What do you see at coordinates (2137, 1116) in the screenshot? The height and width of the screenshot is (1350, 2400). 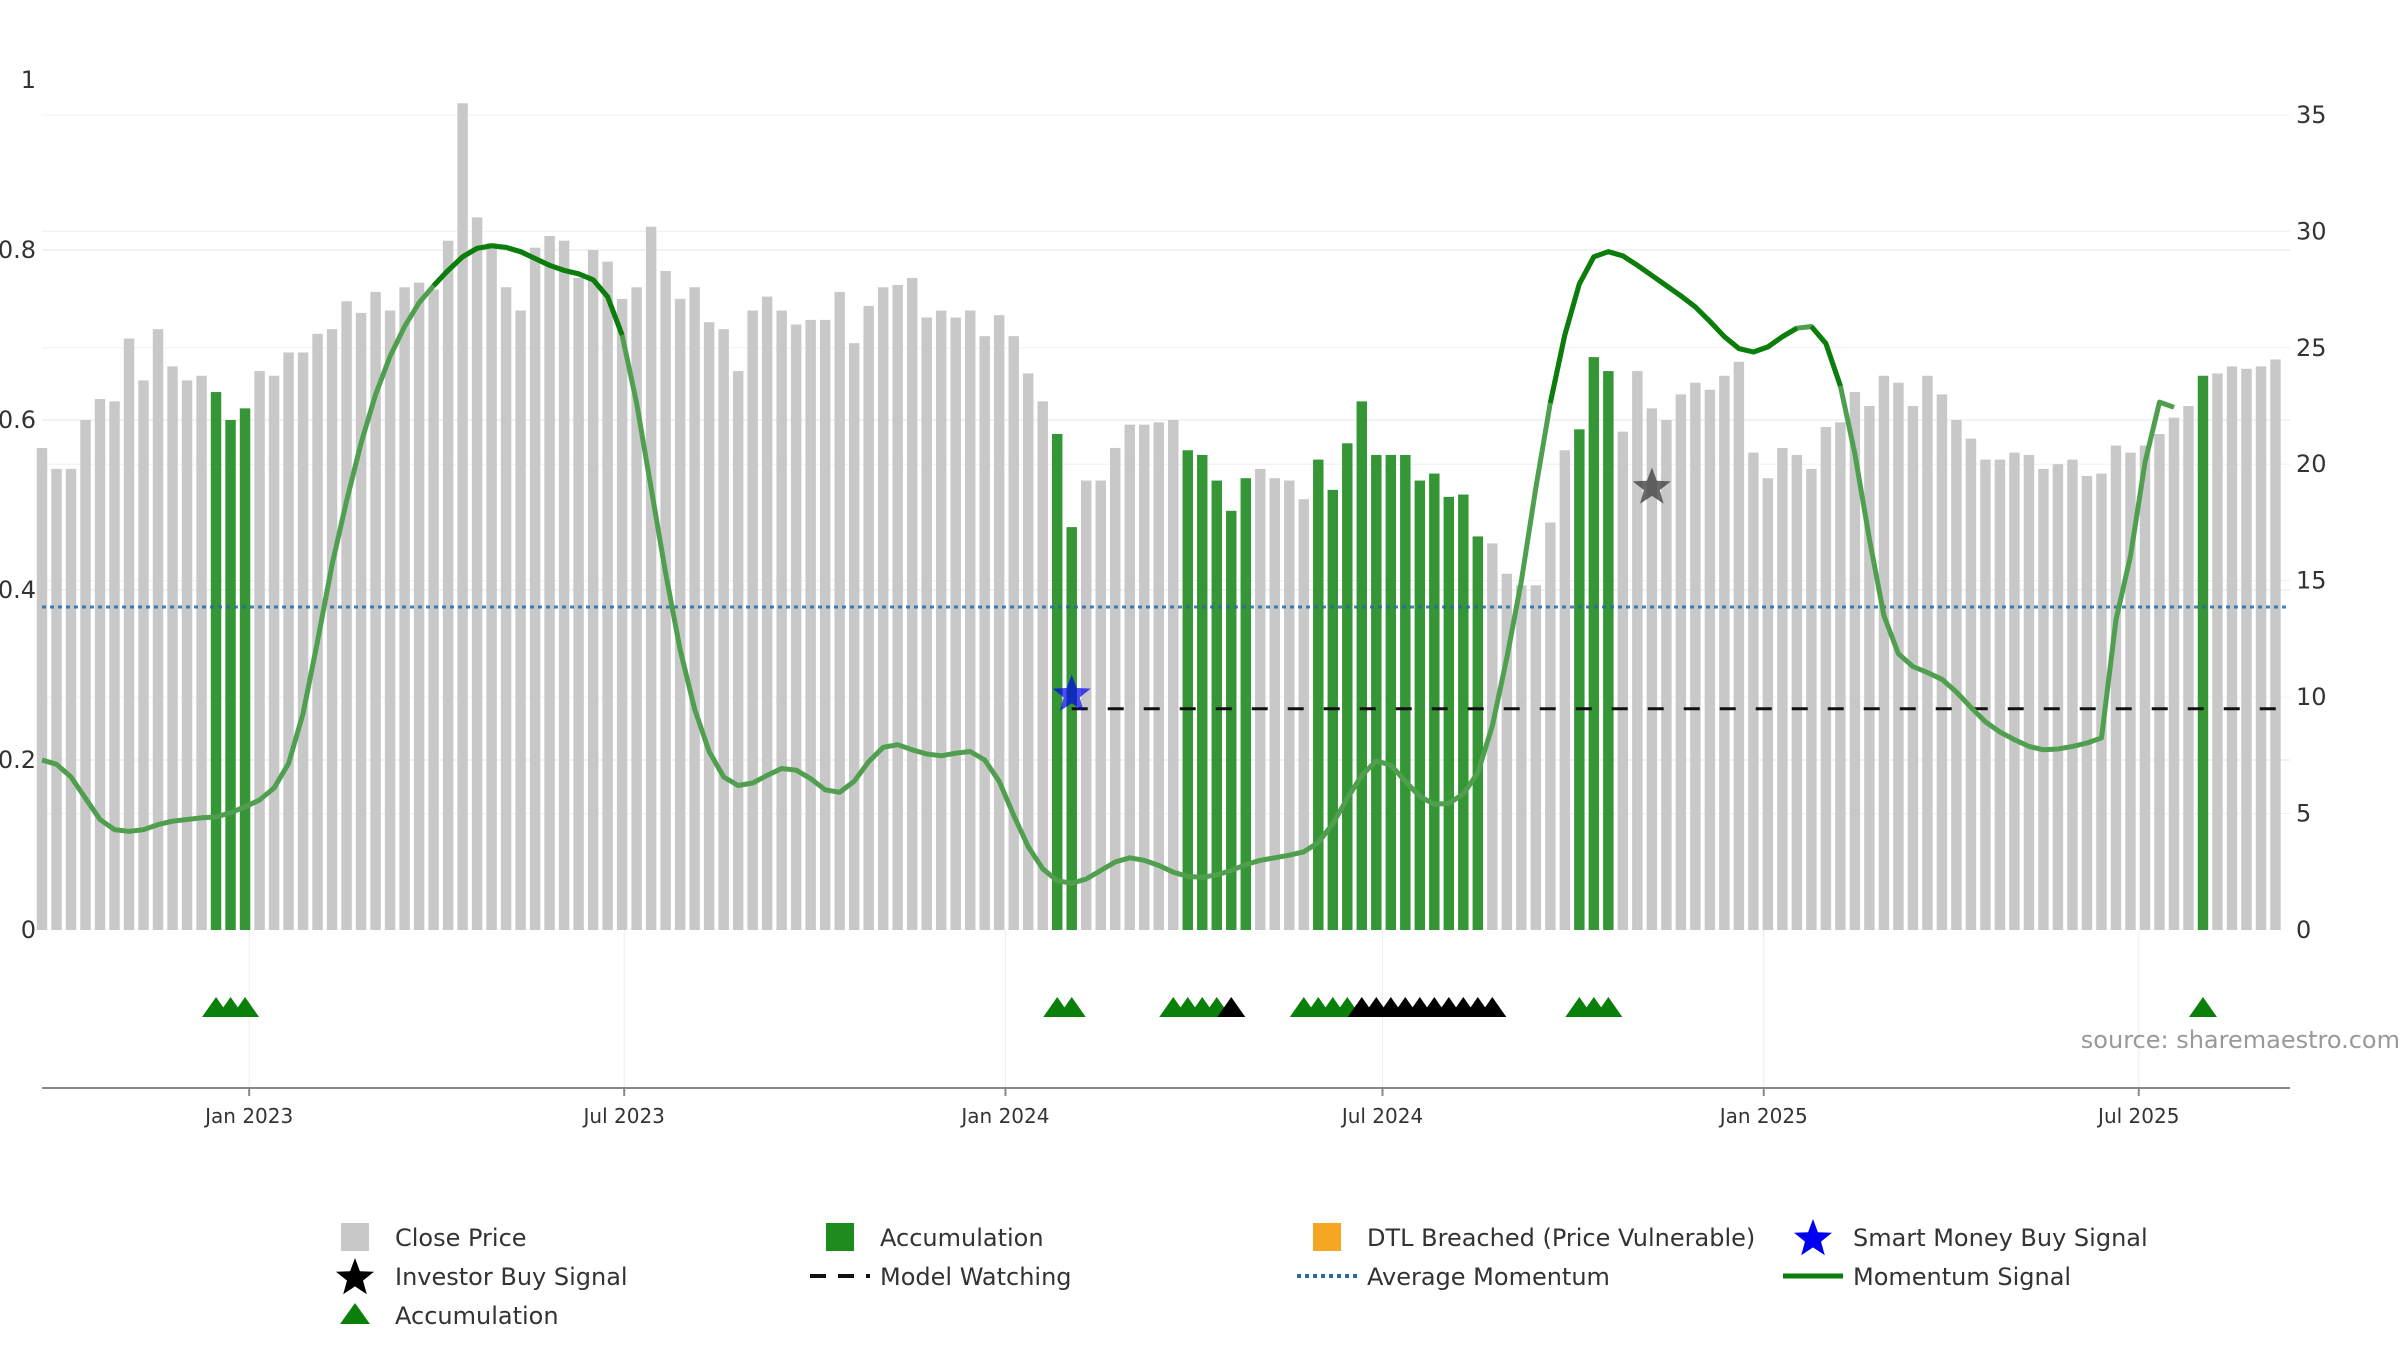 I see `x-tick-label: Jul 2025` at bounding box center [2137, 1116].